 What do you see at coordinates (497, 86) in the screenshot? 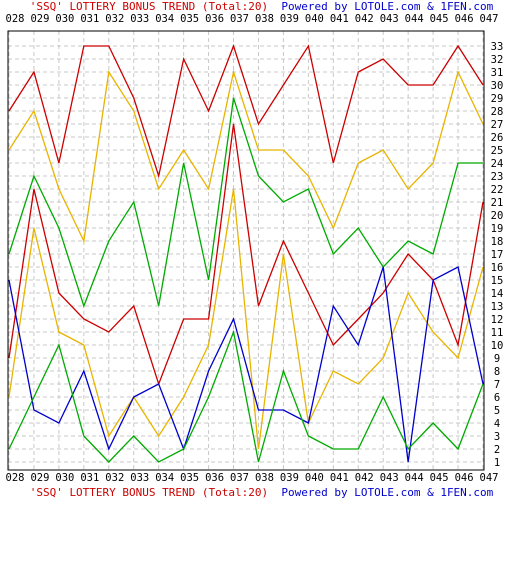
I see `y-tick-label: 30` at bounding box center [497, 86].